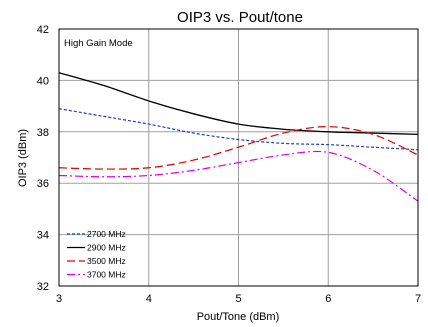 The image size is (428, 327). I want to click on x-axis-label: Pout/Tone (dBm), so click(238, 317).